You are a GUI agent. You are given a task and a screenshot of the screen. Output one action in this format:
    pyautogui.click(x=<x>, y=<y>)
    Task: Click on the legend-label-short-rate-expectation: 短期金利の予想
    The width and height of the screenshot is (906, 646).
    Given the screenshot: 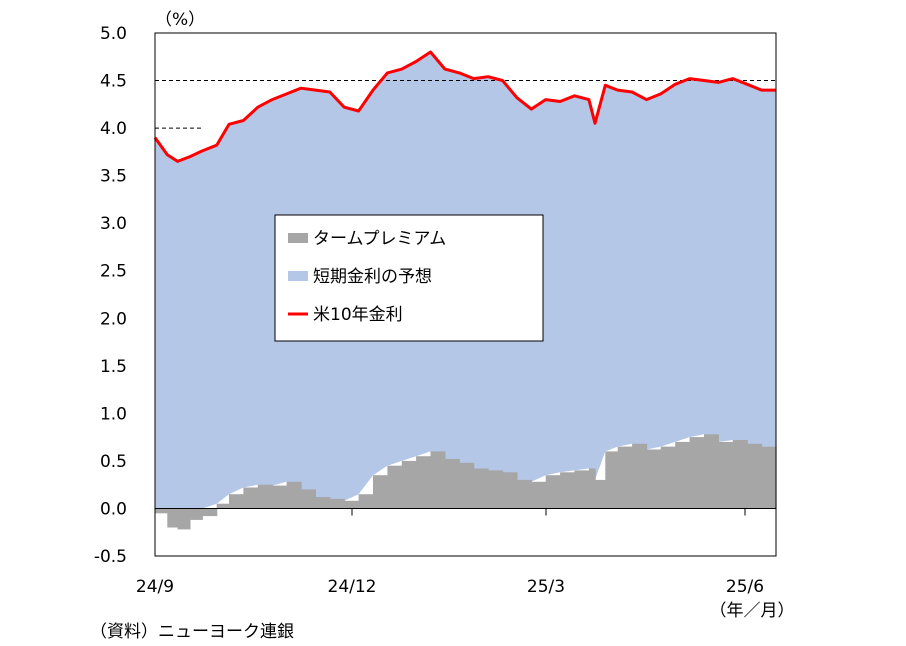 What is the action you would take?
    pyautogui.click(x=372, y=277)
    